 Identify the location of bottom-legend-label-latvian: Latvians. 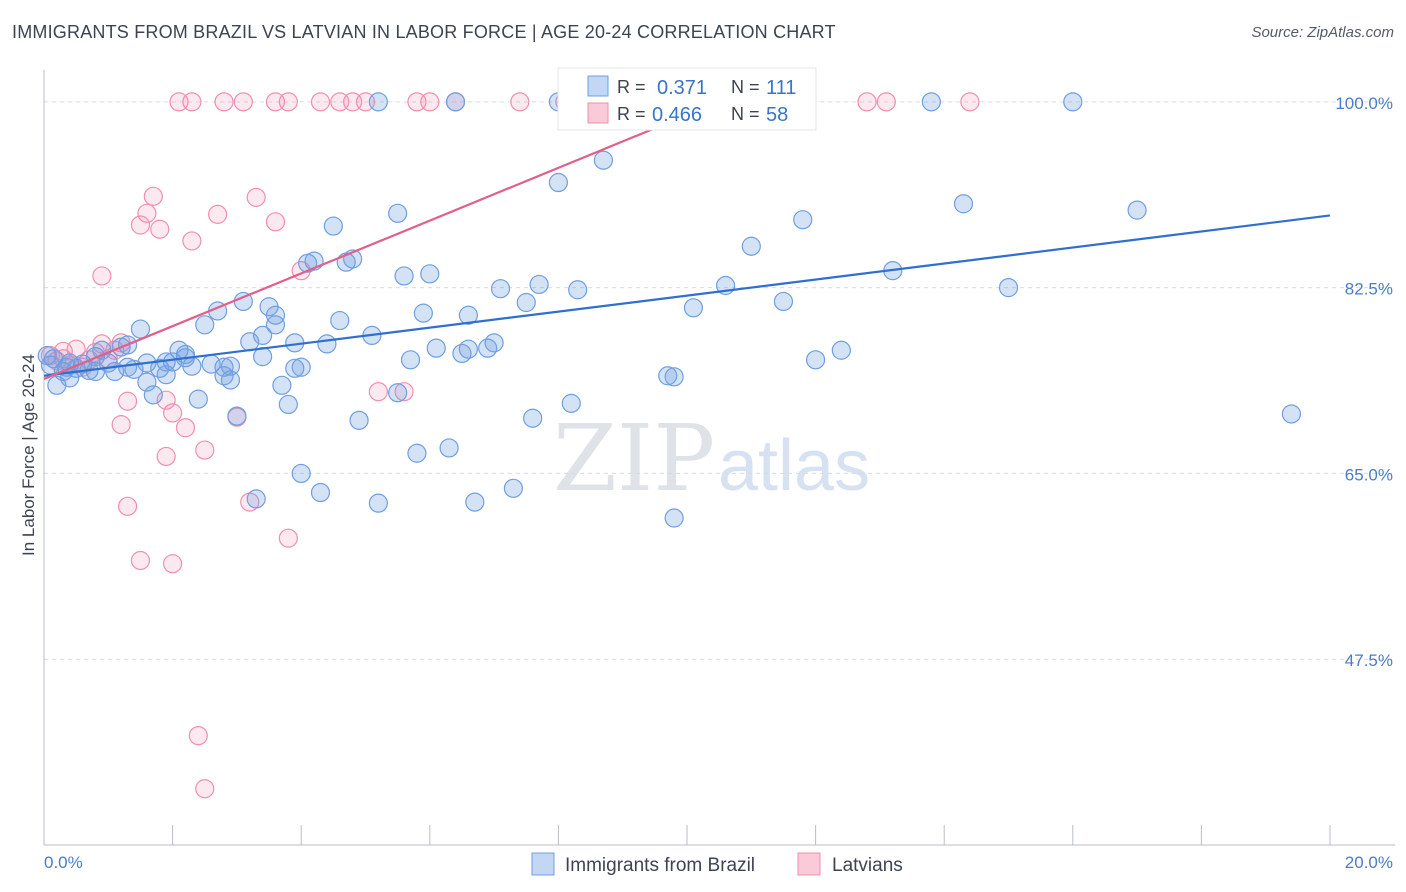
(867, 865).